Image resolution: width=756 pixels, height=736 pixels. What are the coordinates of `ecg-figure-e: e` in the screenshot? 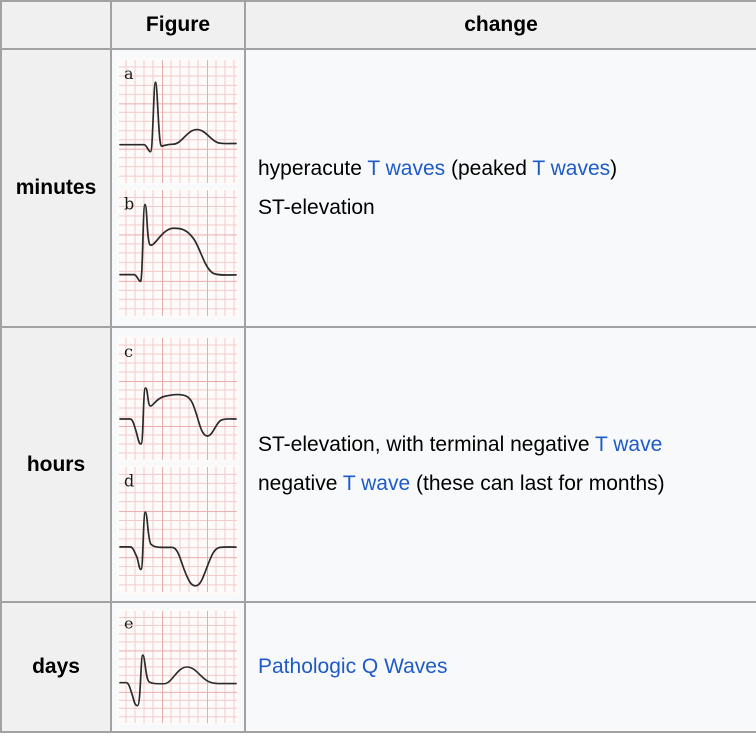 It's located at (178, 667).